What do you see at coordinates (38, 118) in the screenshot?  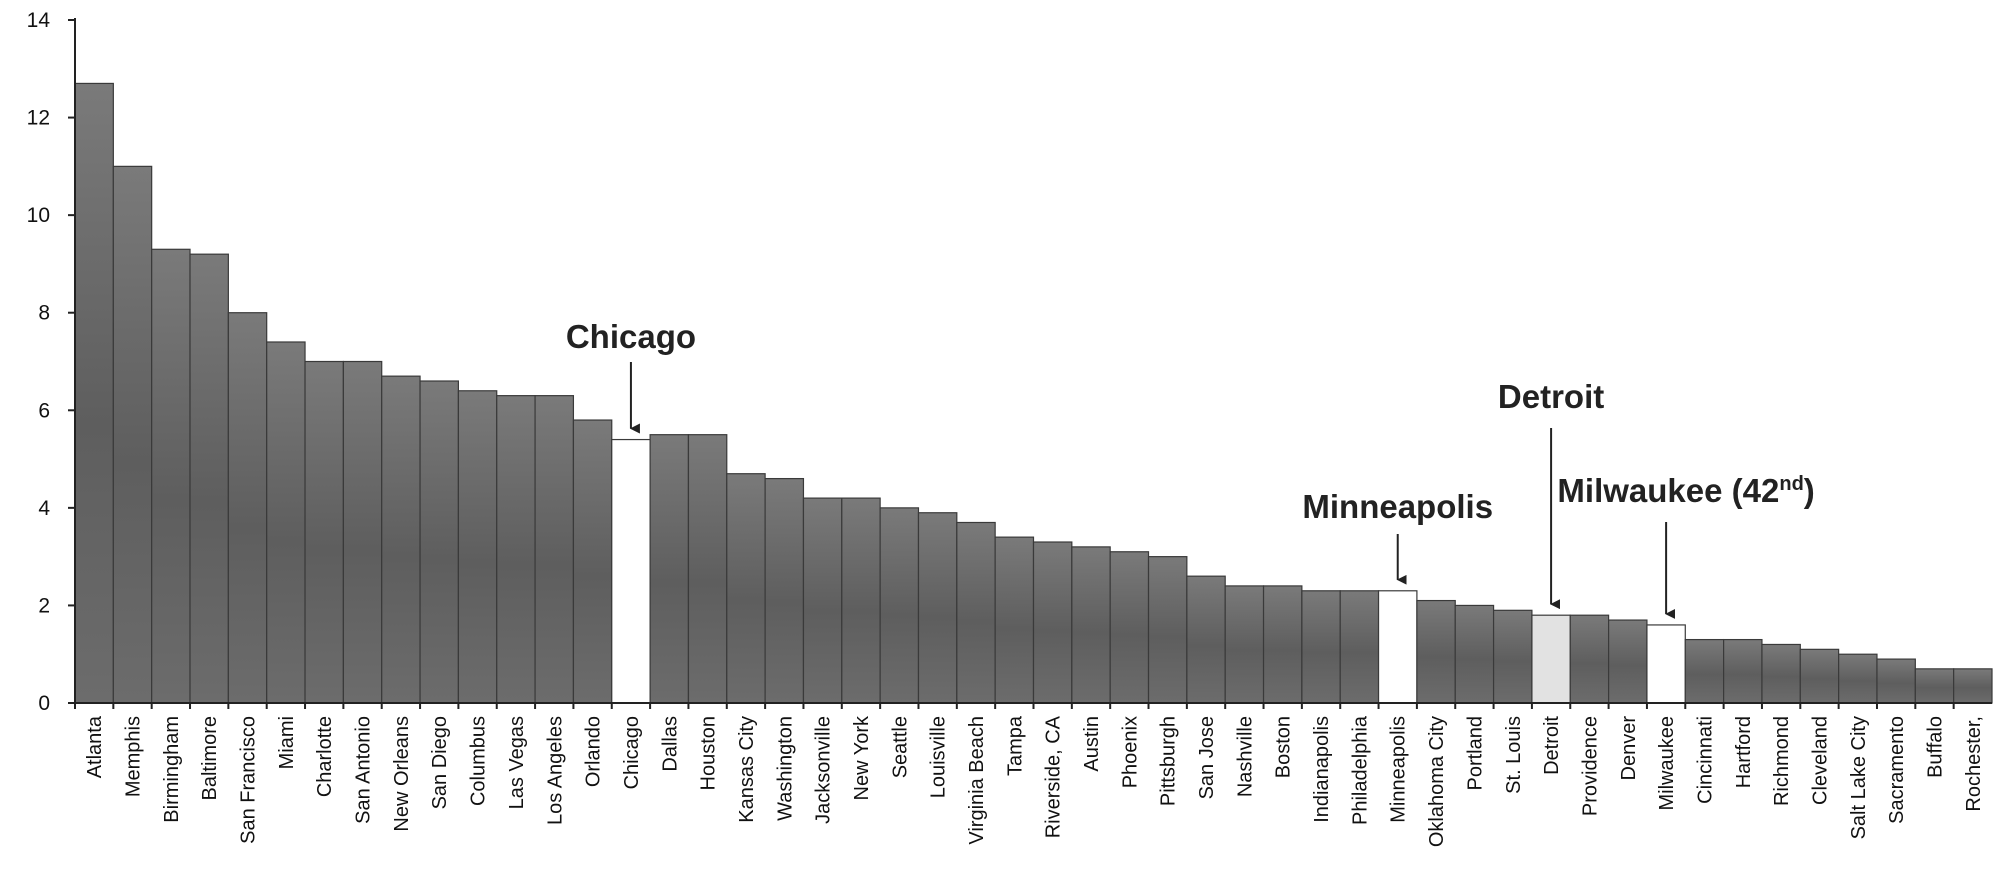 I see `y-tick-label-12: 12` at bounding box center [38, 118].